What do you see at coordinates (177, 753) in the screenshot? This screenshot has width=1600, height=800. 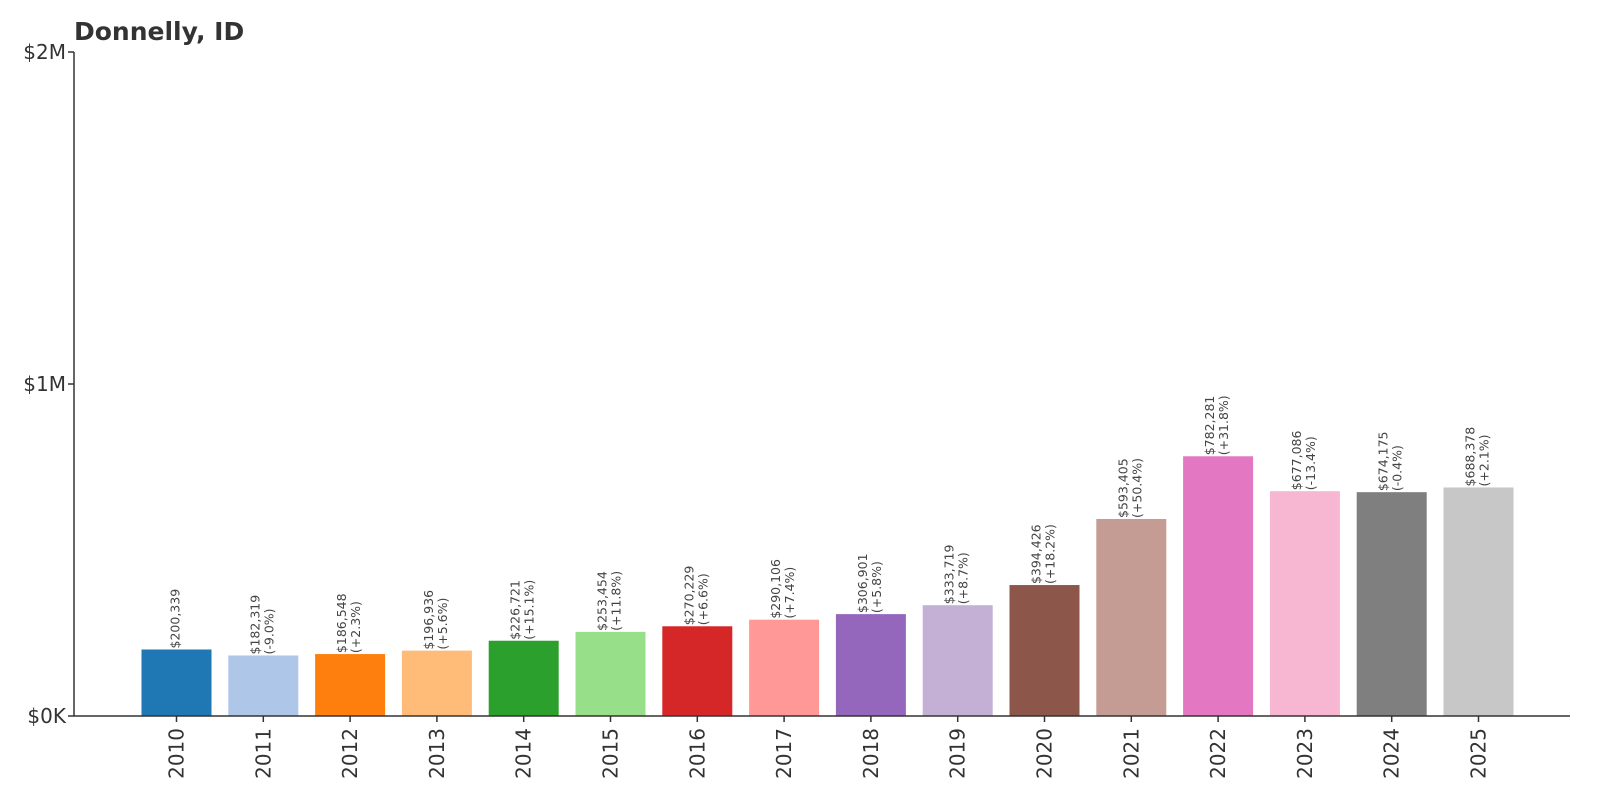 I see `x-tick-label-2010: 2010` at bounding box center [177, 753].